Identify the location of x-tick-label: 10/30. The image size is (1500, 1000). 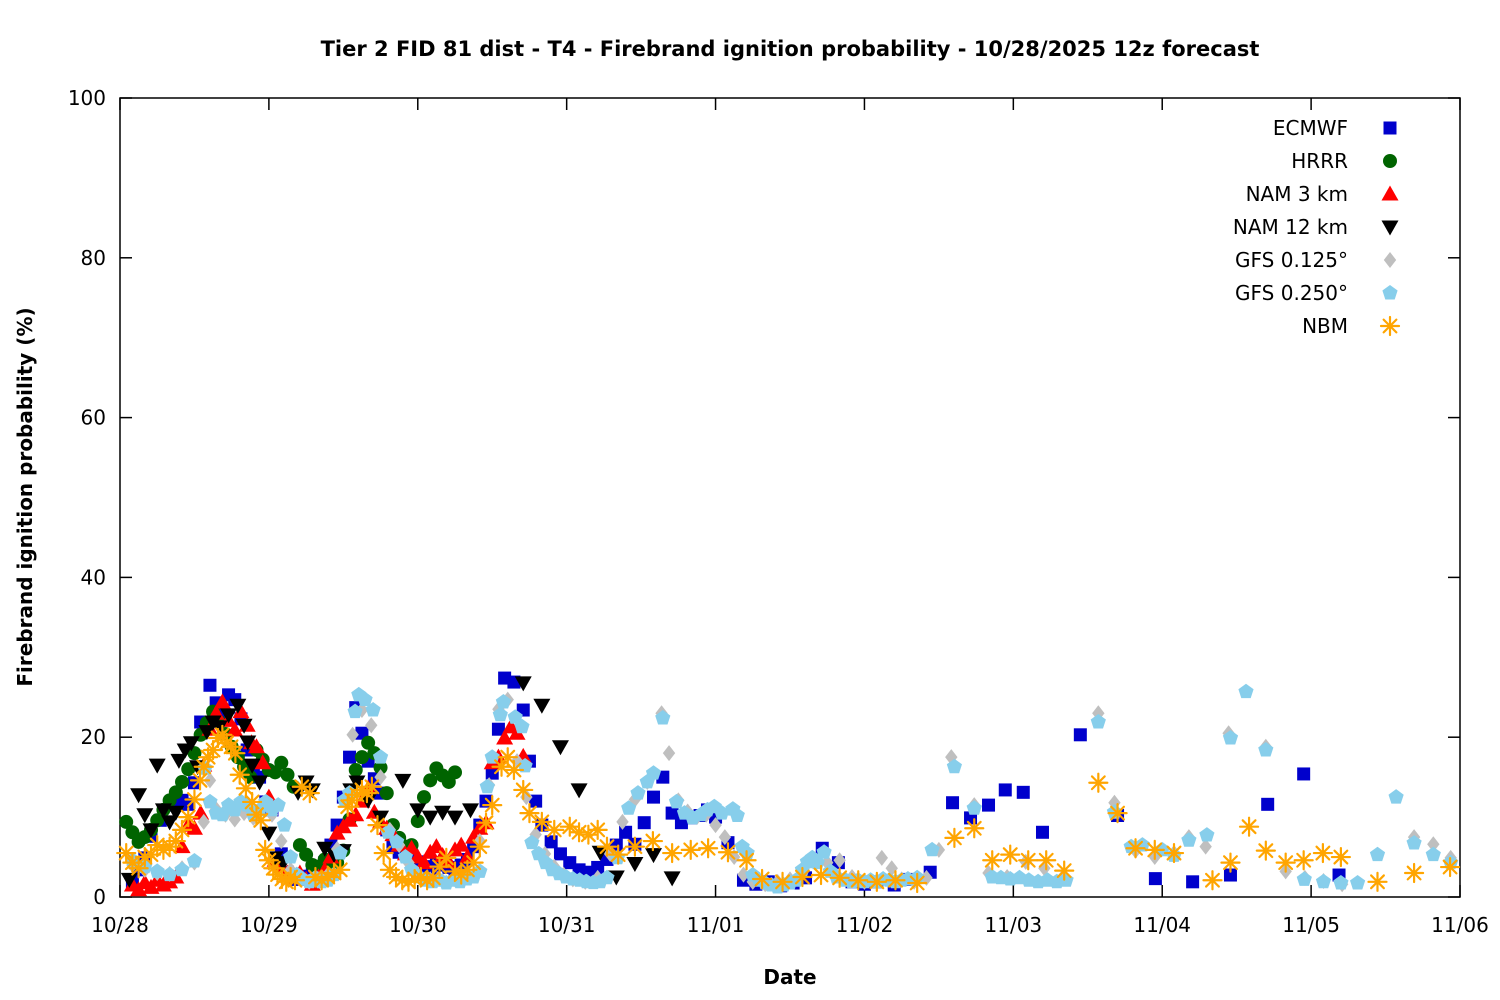
(418, 925).